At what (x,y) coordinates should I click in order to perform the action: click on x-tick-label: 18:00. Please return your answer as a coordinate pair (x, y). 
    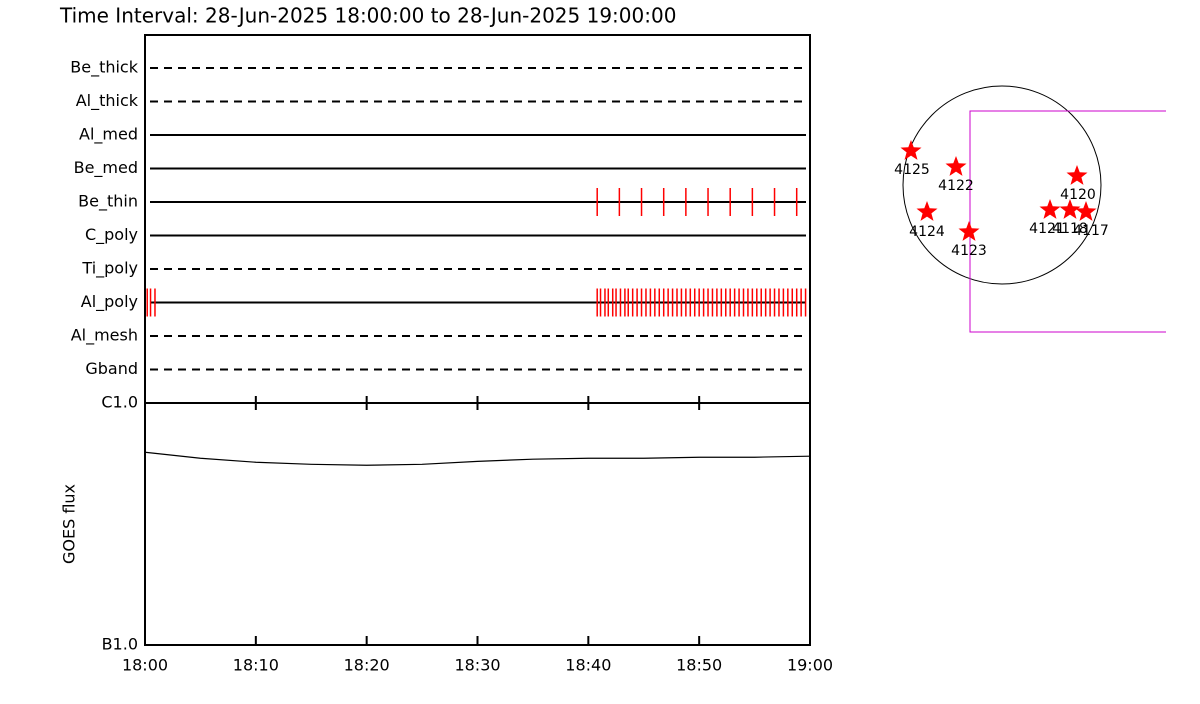
    Looking at the image, I should click on (145, 665).